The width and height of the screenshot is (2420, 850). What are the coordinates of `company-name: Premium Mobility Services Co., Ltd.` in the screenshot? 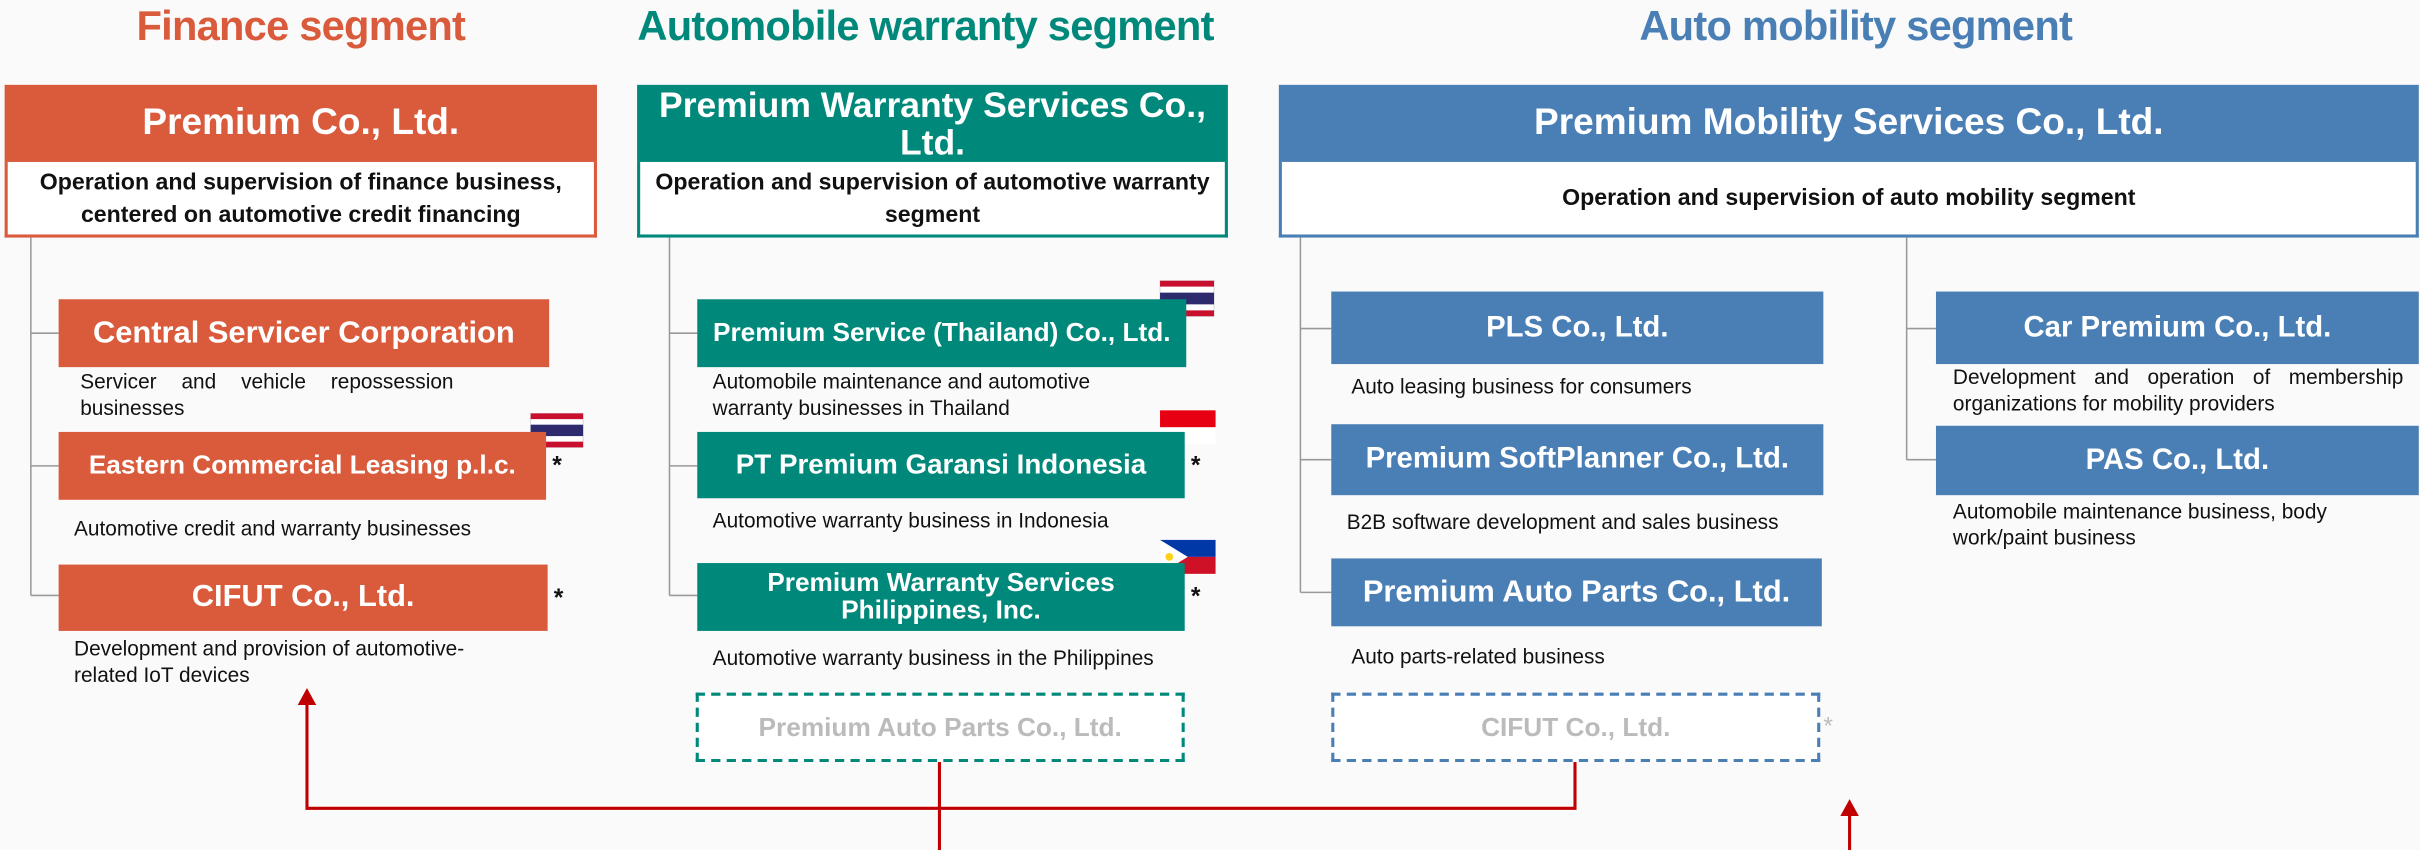 It's located at (1848, 123).